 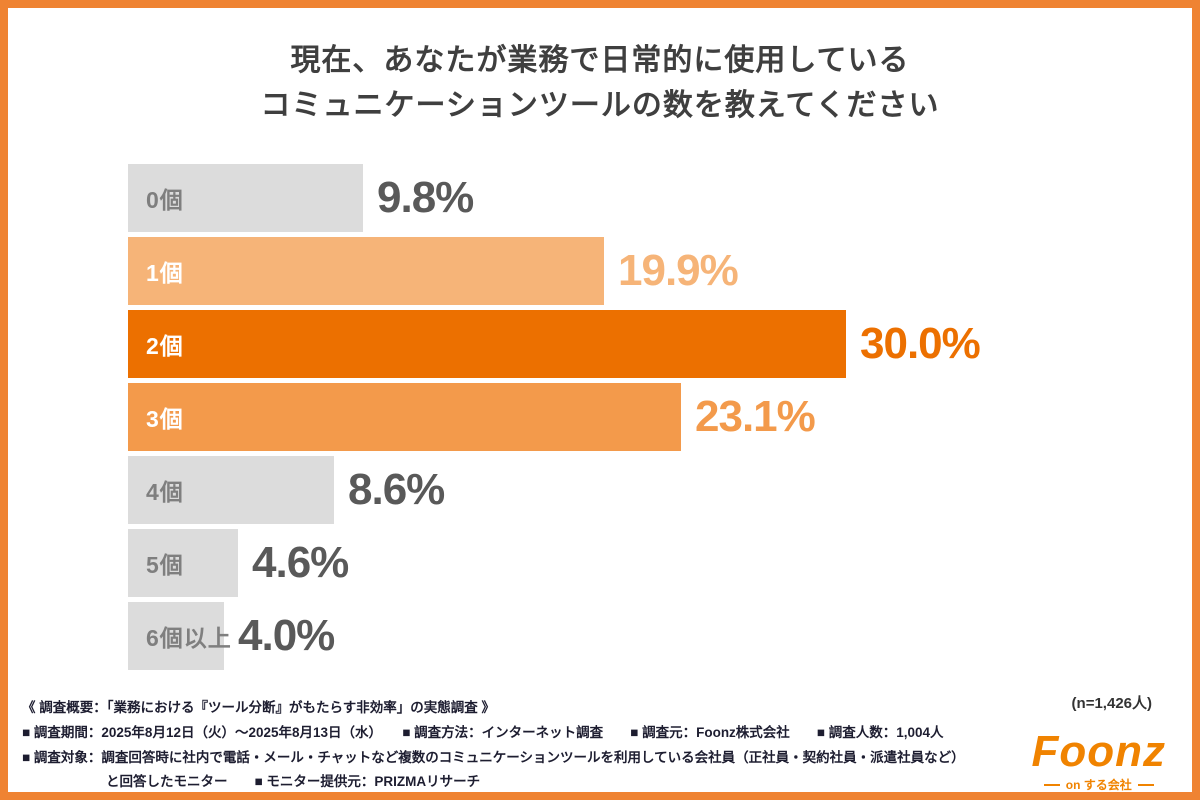 I want to click on foonz-logo: Foonz on する会社, so click(x=1098, y=761).